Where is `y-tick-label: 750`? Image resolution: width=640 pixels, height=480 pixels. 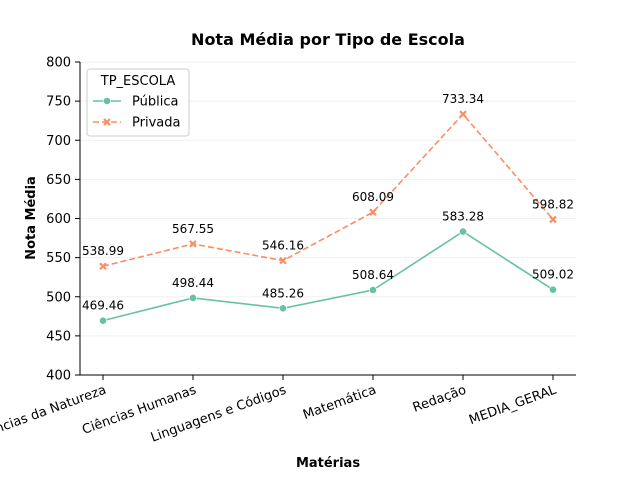 y-tick-label: 750 is located at coordinates (58, 102).